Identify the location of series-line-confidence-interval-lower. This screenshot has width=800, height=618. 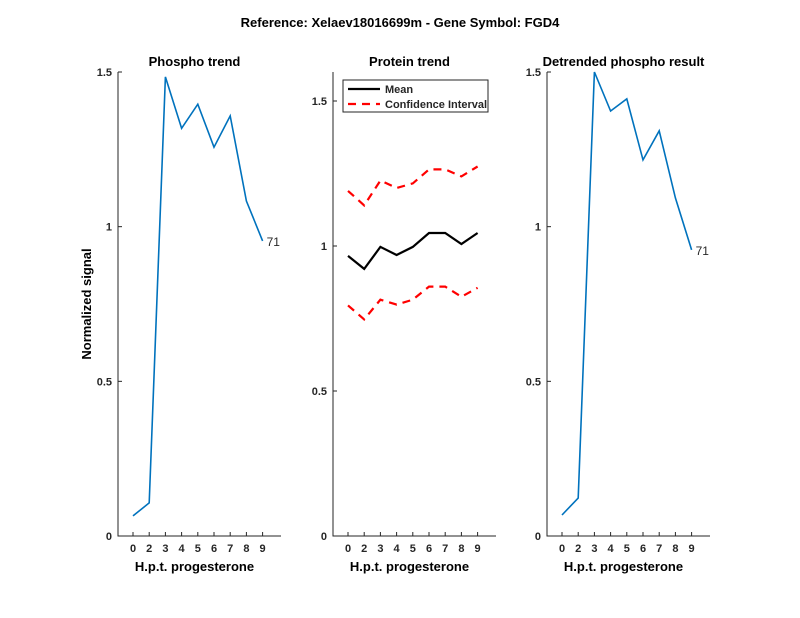
(413, 303).